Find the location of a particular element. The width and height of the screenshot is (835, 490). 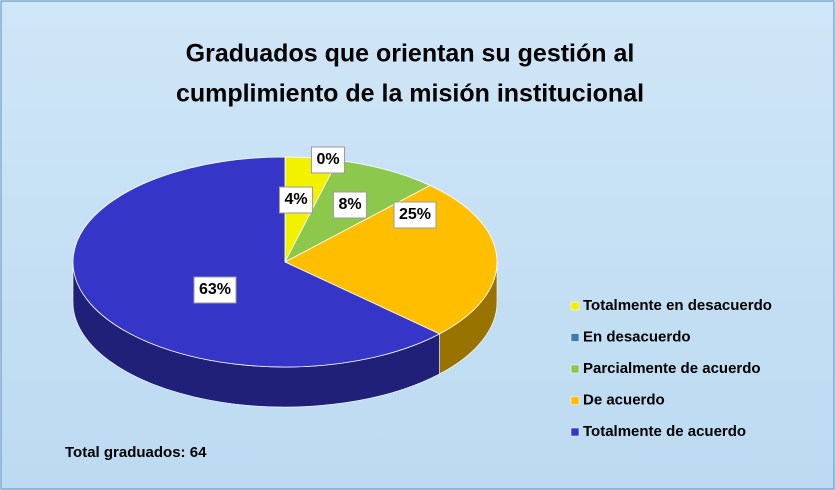

annotation: Total graduados: 64 is located at coordinates (136, 452).